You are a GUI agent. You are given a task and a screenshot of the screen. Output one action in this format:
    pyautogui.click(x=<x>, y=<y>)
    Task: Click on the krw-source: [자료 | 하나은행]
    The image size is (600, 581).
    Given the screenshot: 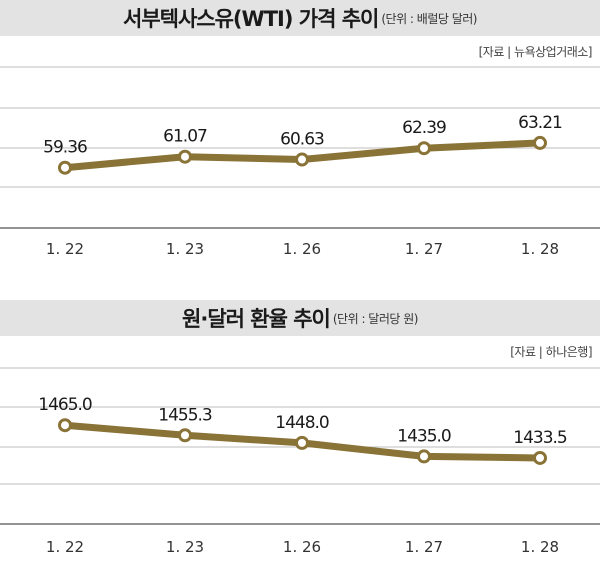 What is the action you would take?
    pyautogui.click(x=551, y=352)
    